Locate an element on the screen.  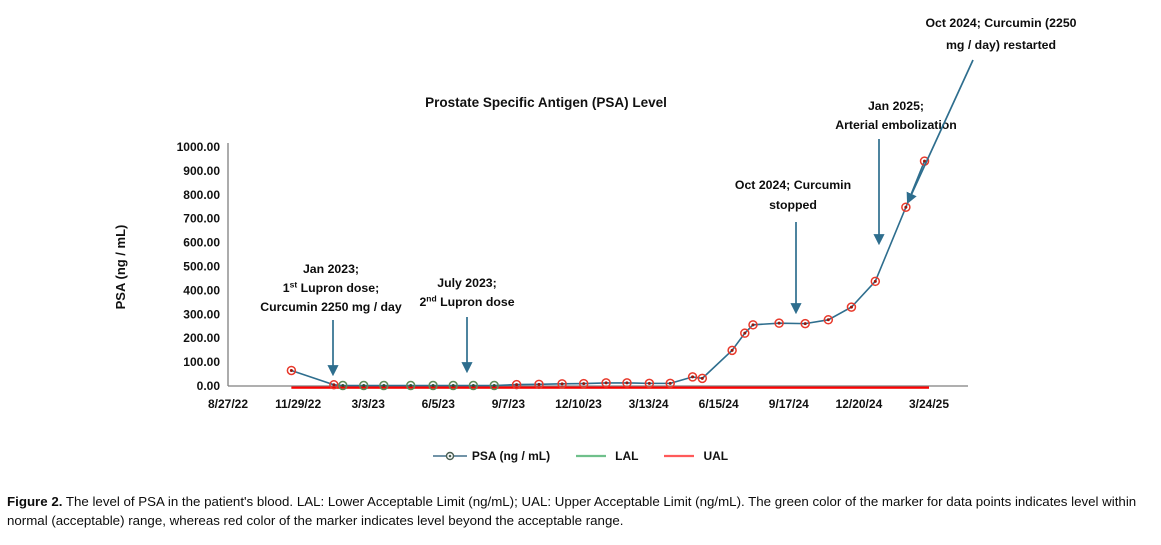
annotation-arrow-oct-2024-restarted is located at coordinates (940, 132).